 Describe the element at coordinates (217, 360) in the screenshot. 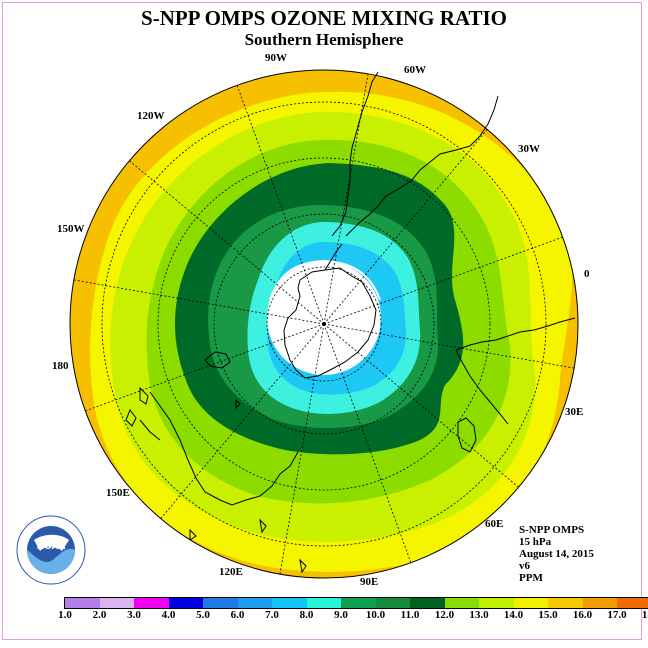

I see `tasmania` at that location.